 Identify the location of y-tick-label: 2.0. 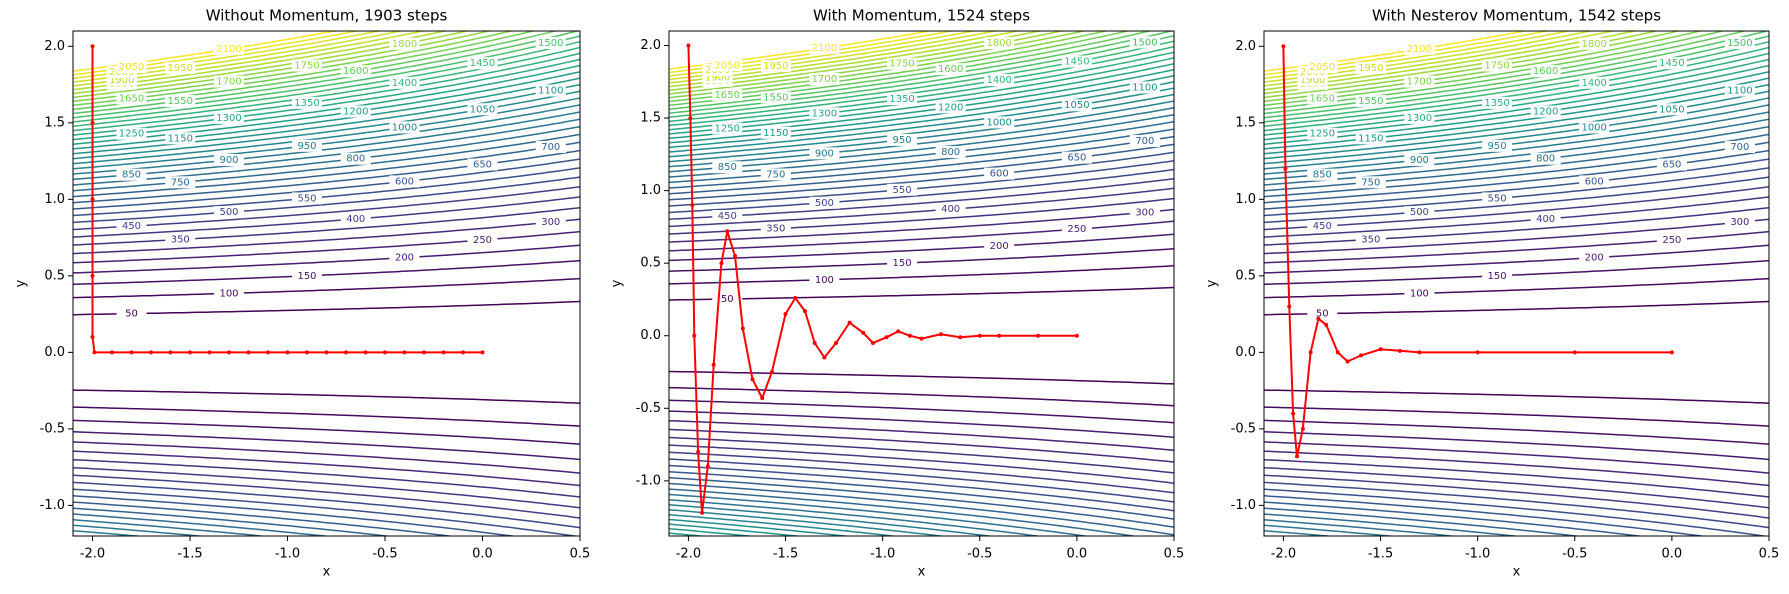
(54, 46).